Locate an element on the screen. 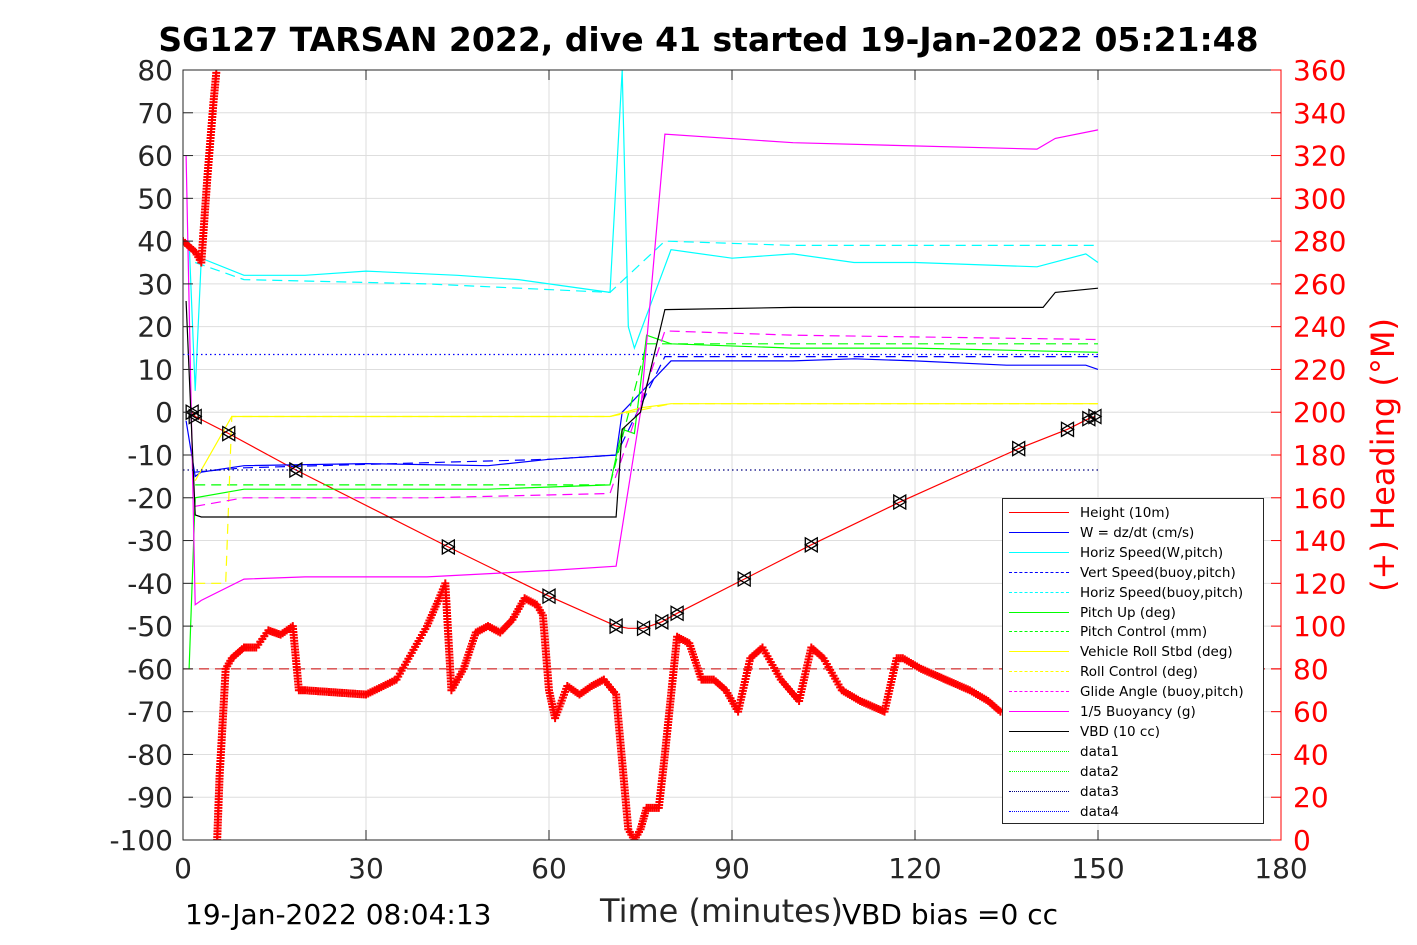 Image resolution: width=1417 pixels, height=945 pixels. y-tick-label: 70 is located at coordinates (155, 113).